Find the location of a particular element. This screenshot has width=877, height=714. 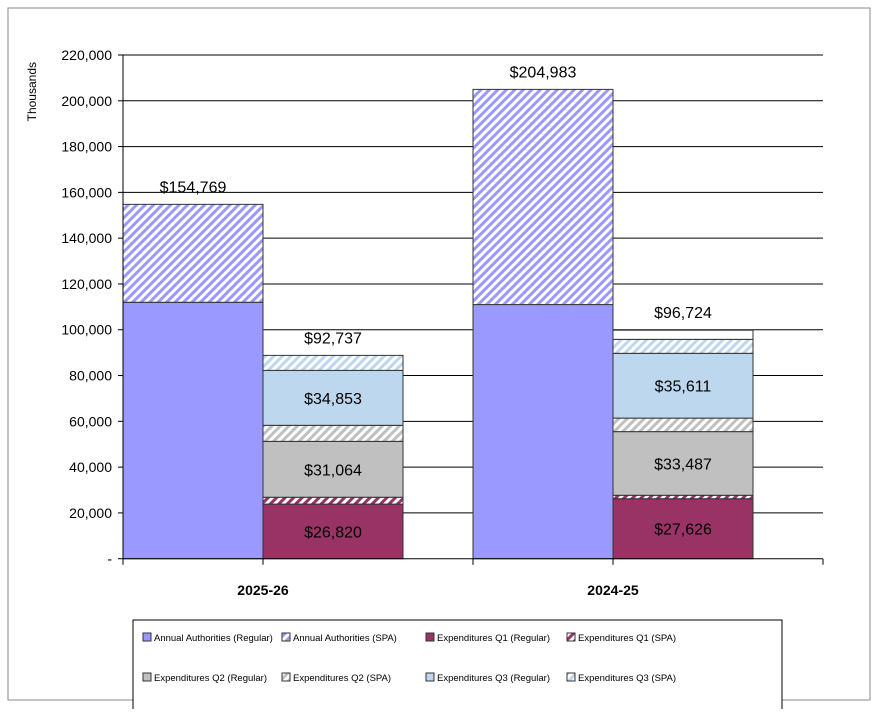

data-label: $27,626 is located at coordinates (683, 530).